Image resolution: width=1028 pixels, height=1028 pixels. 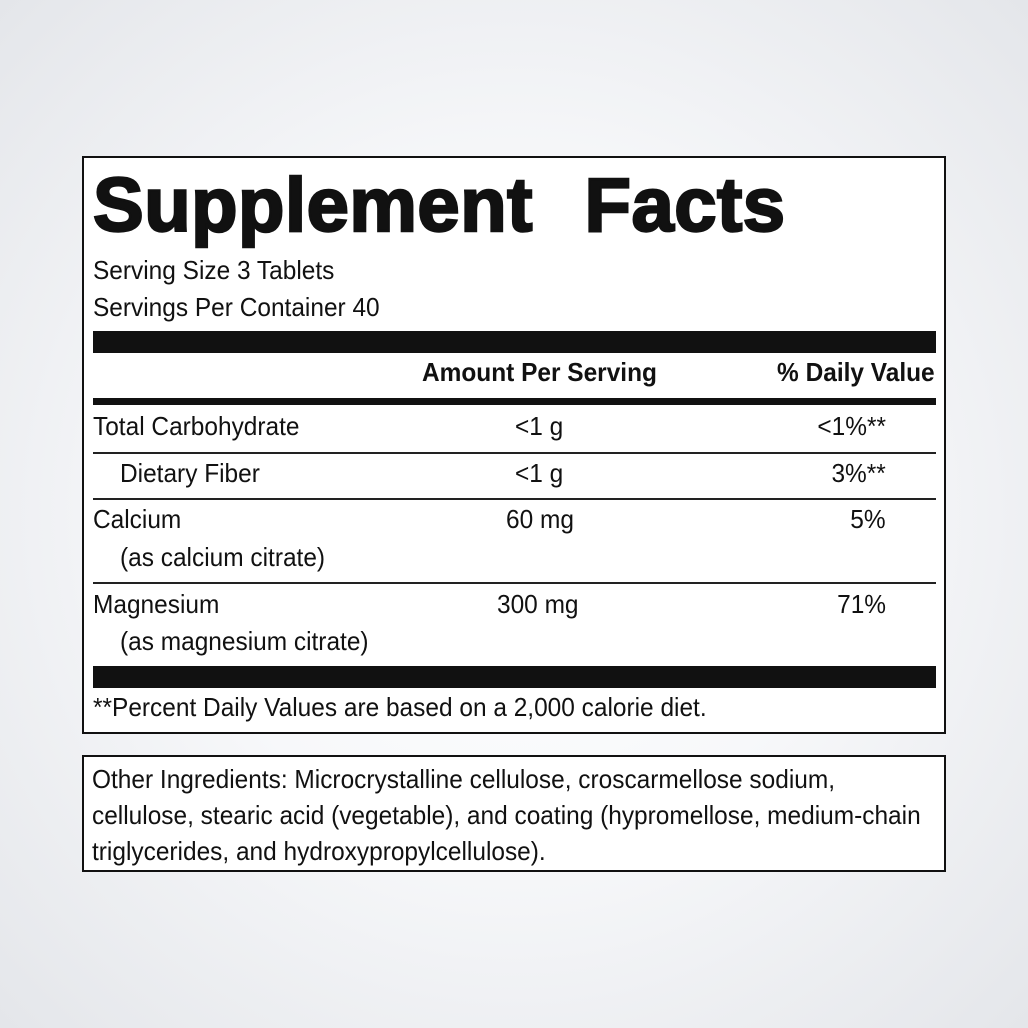 What do you see at coordinates (190, 473) in the screenshot?
I see `nutrient-name: Dietary Fiber` at bounding box center [190, 473].